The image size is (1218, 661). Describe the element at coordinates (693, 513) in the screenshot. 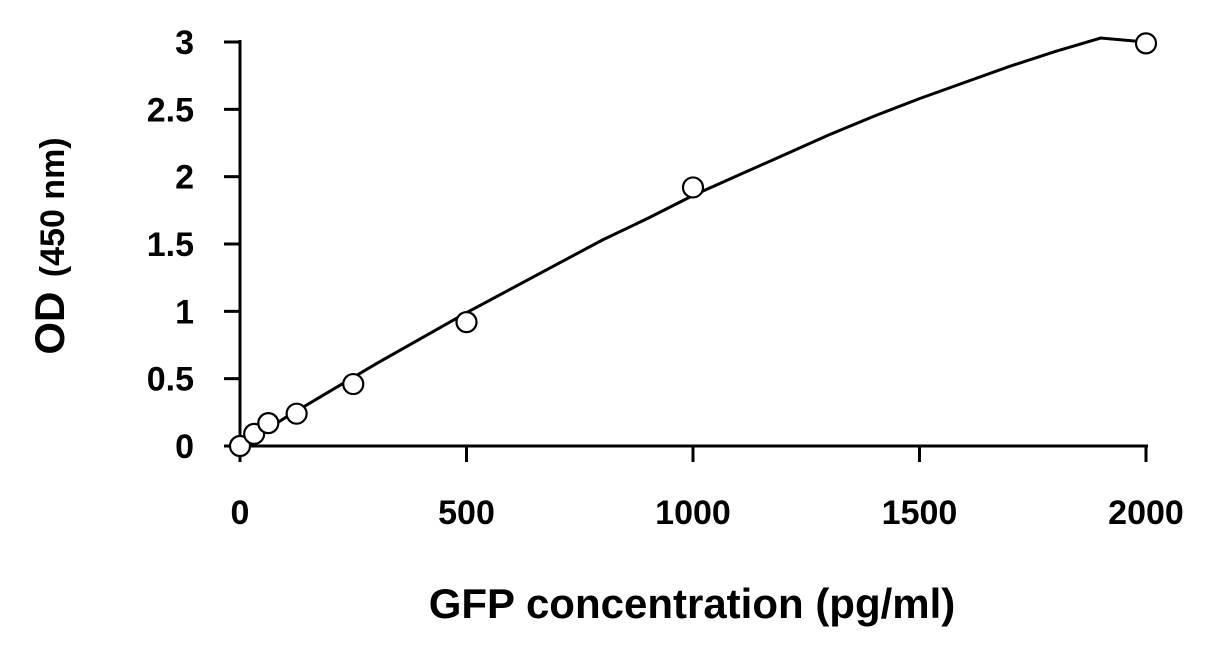

I see `x-tick-label: 1000` at that location.